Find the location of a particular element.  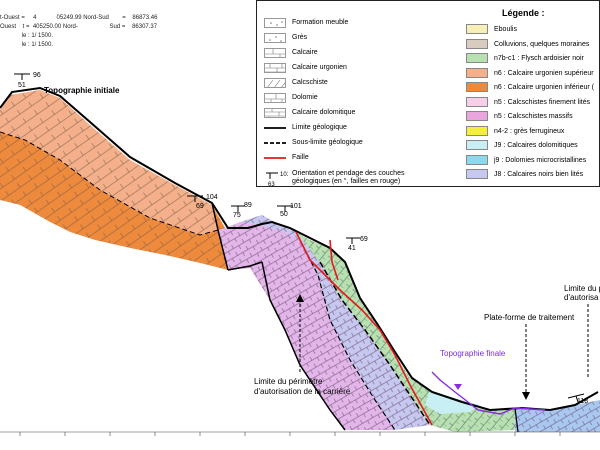

dip-2-strike: 104 is located at coordinates (212, 197).